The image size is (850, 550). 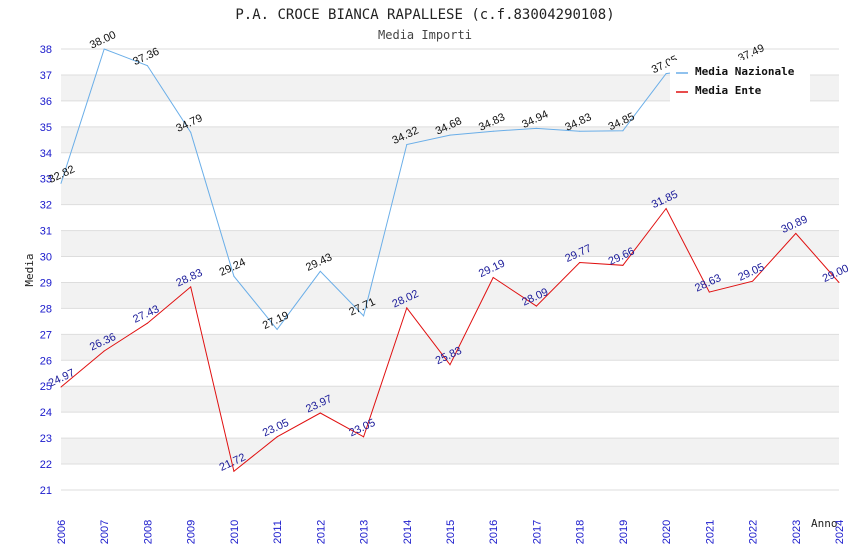 I want to click on data-label: 29.24, so click(x=233, y=267).